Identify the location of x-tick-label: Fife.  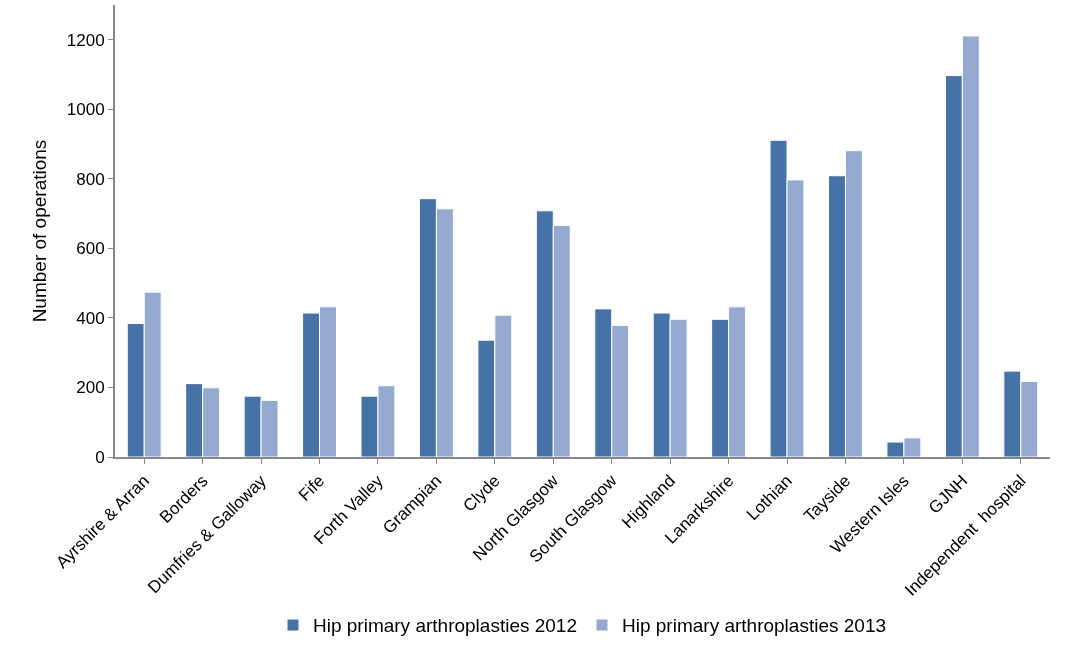
(311, 488).